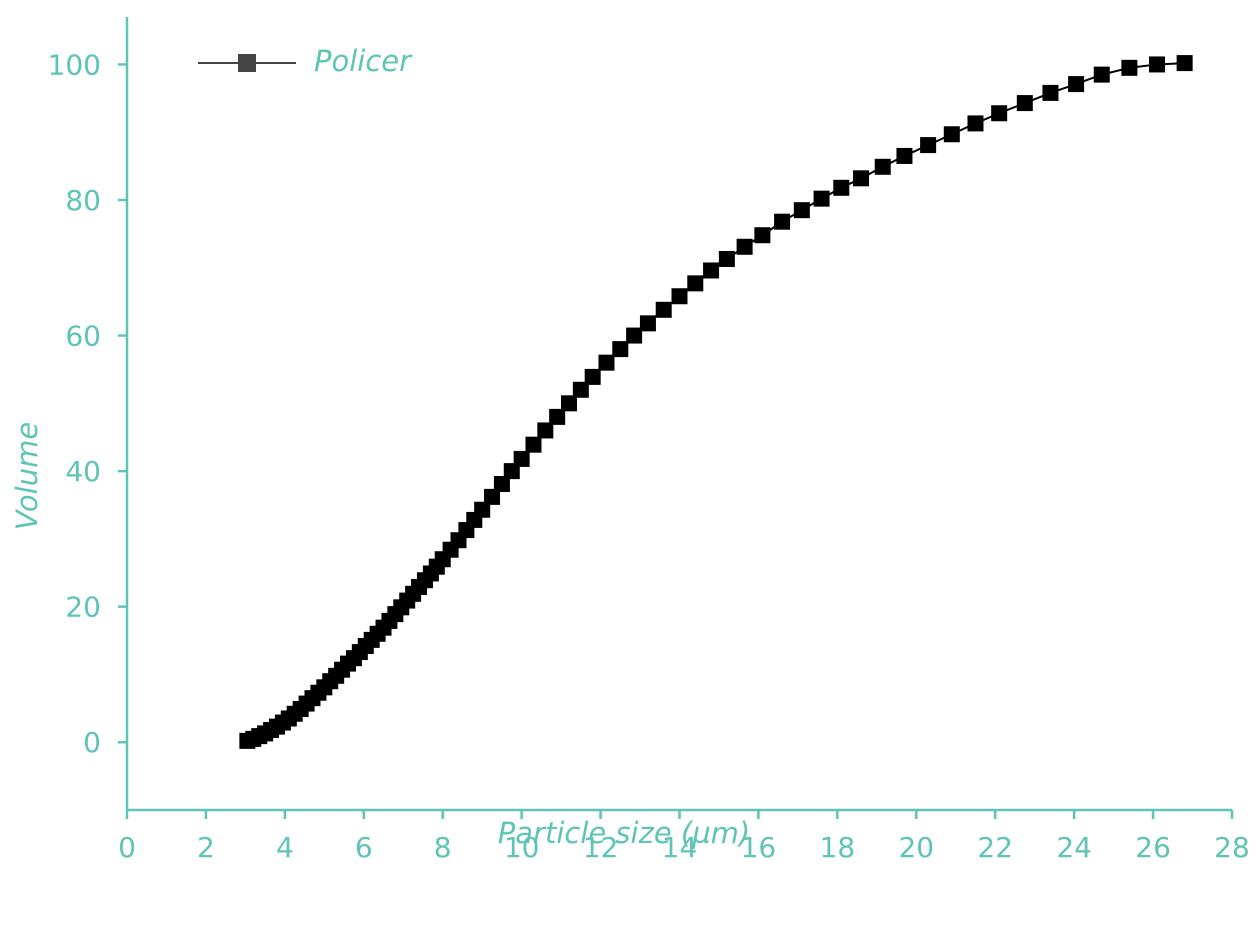 Image resolution: width=1256 pixels, height=934 pixels. Describe the element at coordinates (305, 61) in the screenshot. I see `legend: Policer` at that location.